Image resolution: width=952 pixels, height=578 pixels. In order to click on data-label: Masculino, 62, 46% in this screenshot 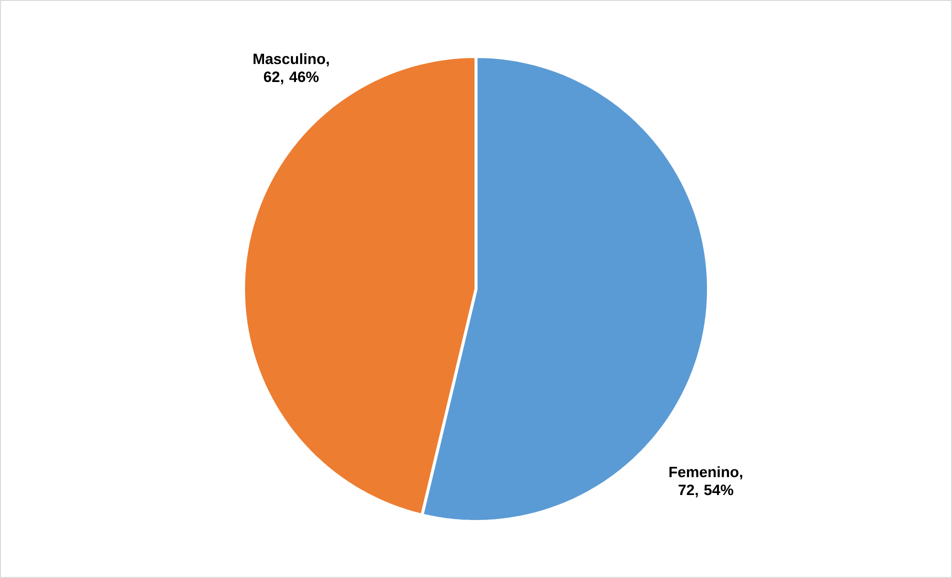, I will do `click(291, 68)`.